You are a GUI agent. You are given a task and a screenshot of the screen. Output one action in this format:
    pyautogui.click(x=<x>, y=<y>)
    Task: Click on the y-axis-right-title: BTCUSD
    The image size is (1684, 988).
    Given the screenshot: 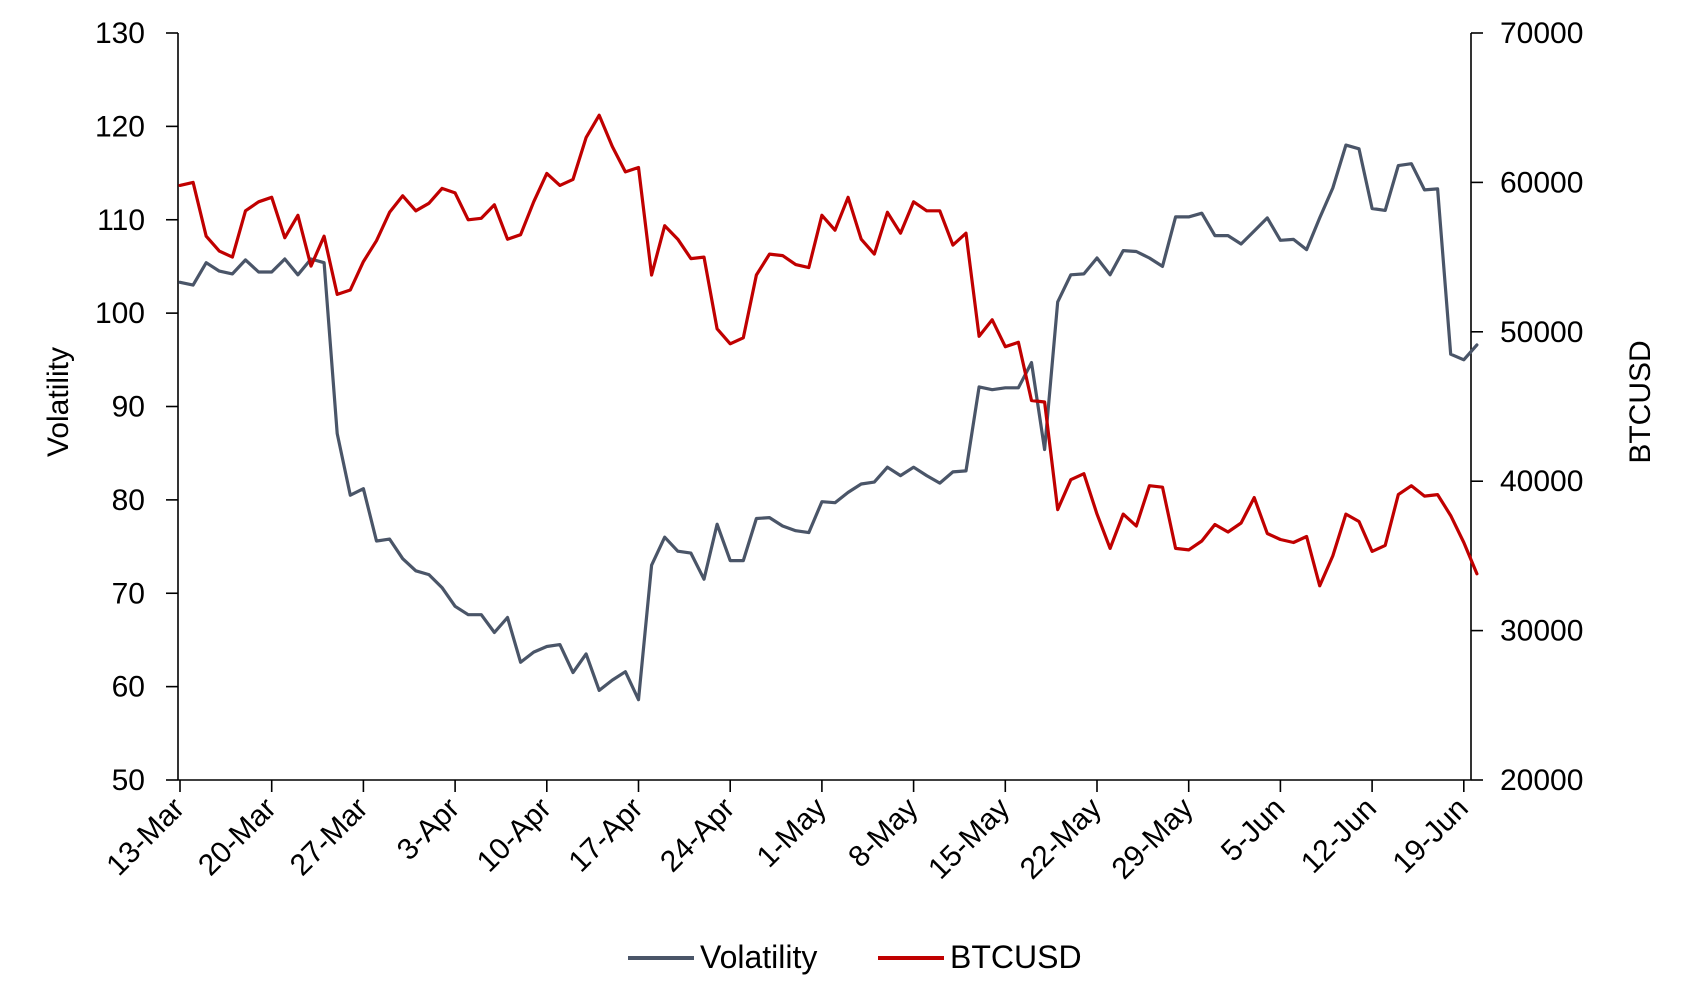 What is the action you would take?
    pyautogui.click(x=1640, y=401)
    